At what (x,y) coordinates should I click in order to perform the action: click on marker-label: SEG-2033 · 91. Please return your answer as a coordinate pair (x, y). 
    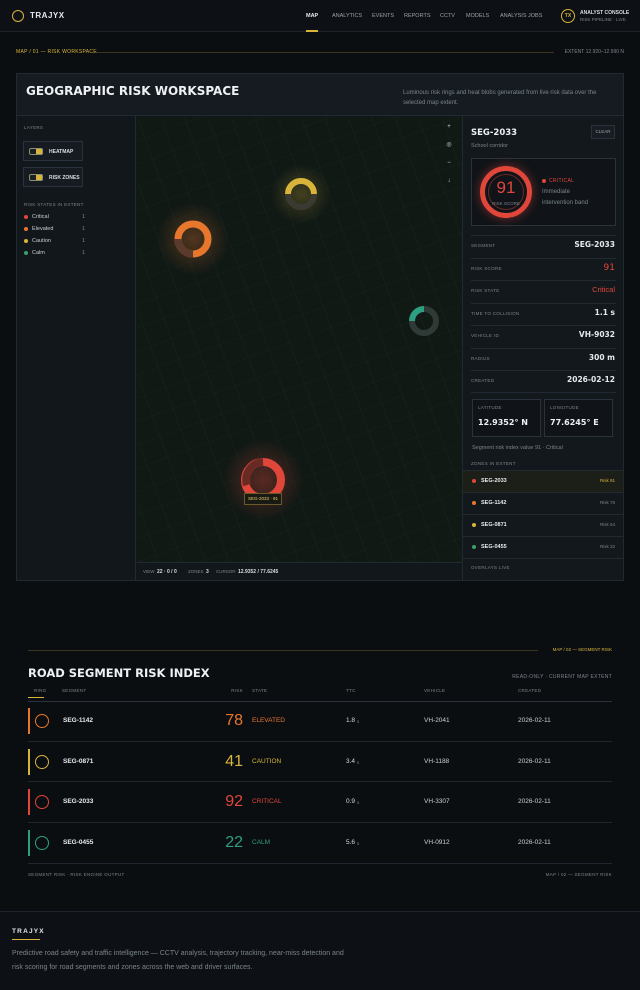
    Looking at the image, I should click on (263, 499).